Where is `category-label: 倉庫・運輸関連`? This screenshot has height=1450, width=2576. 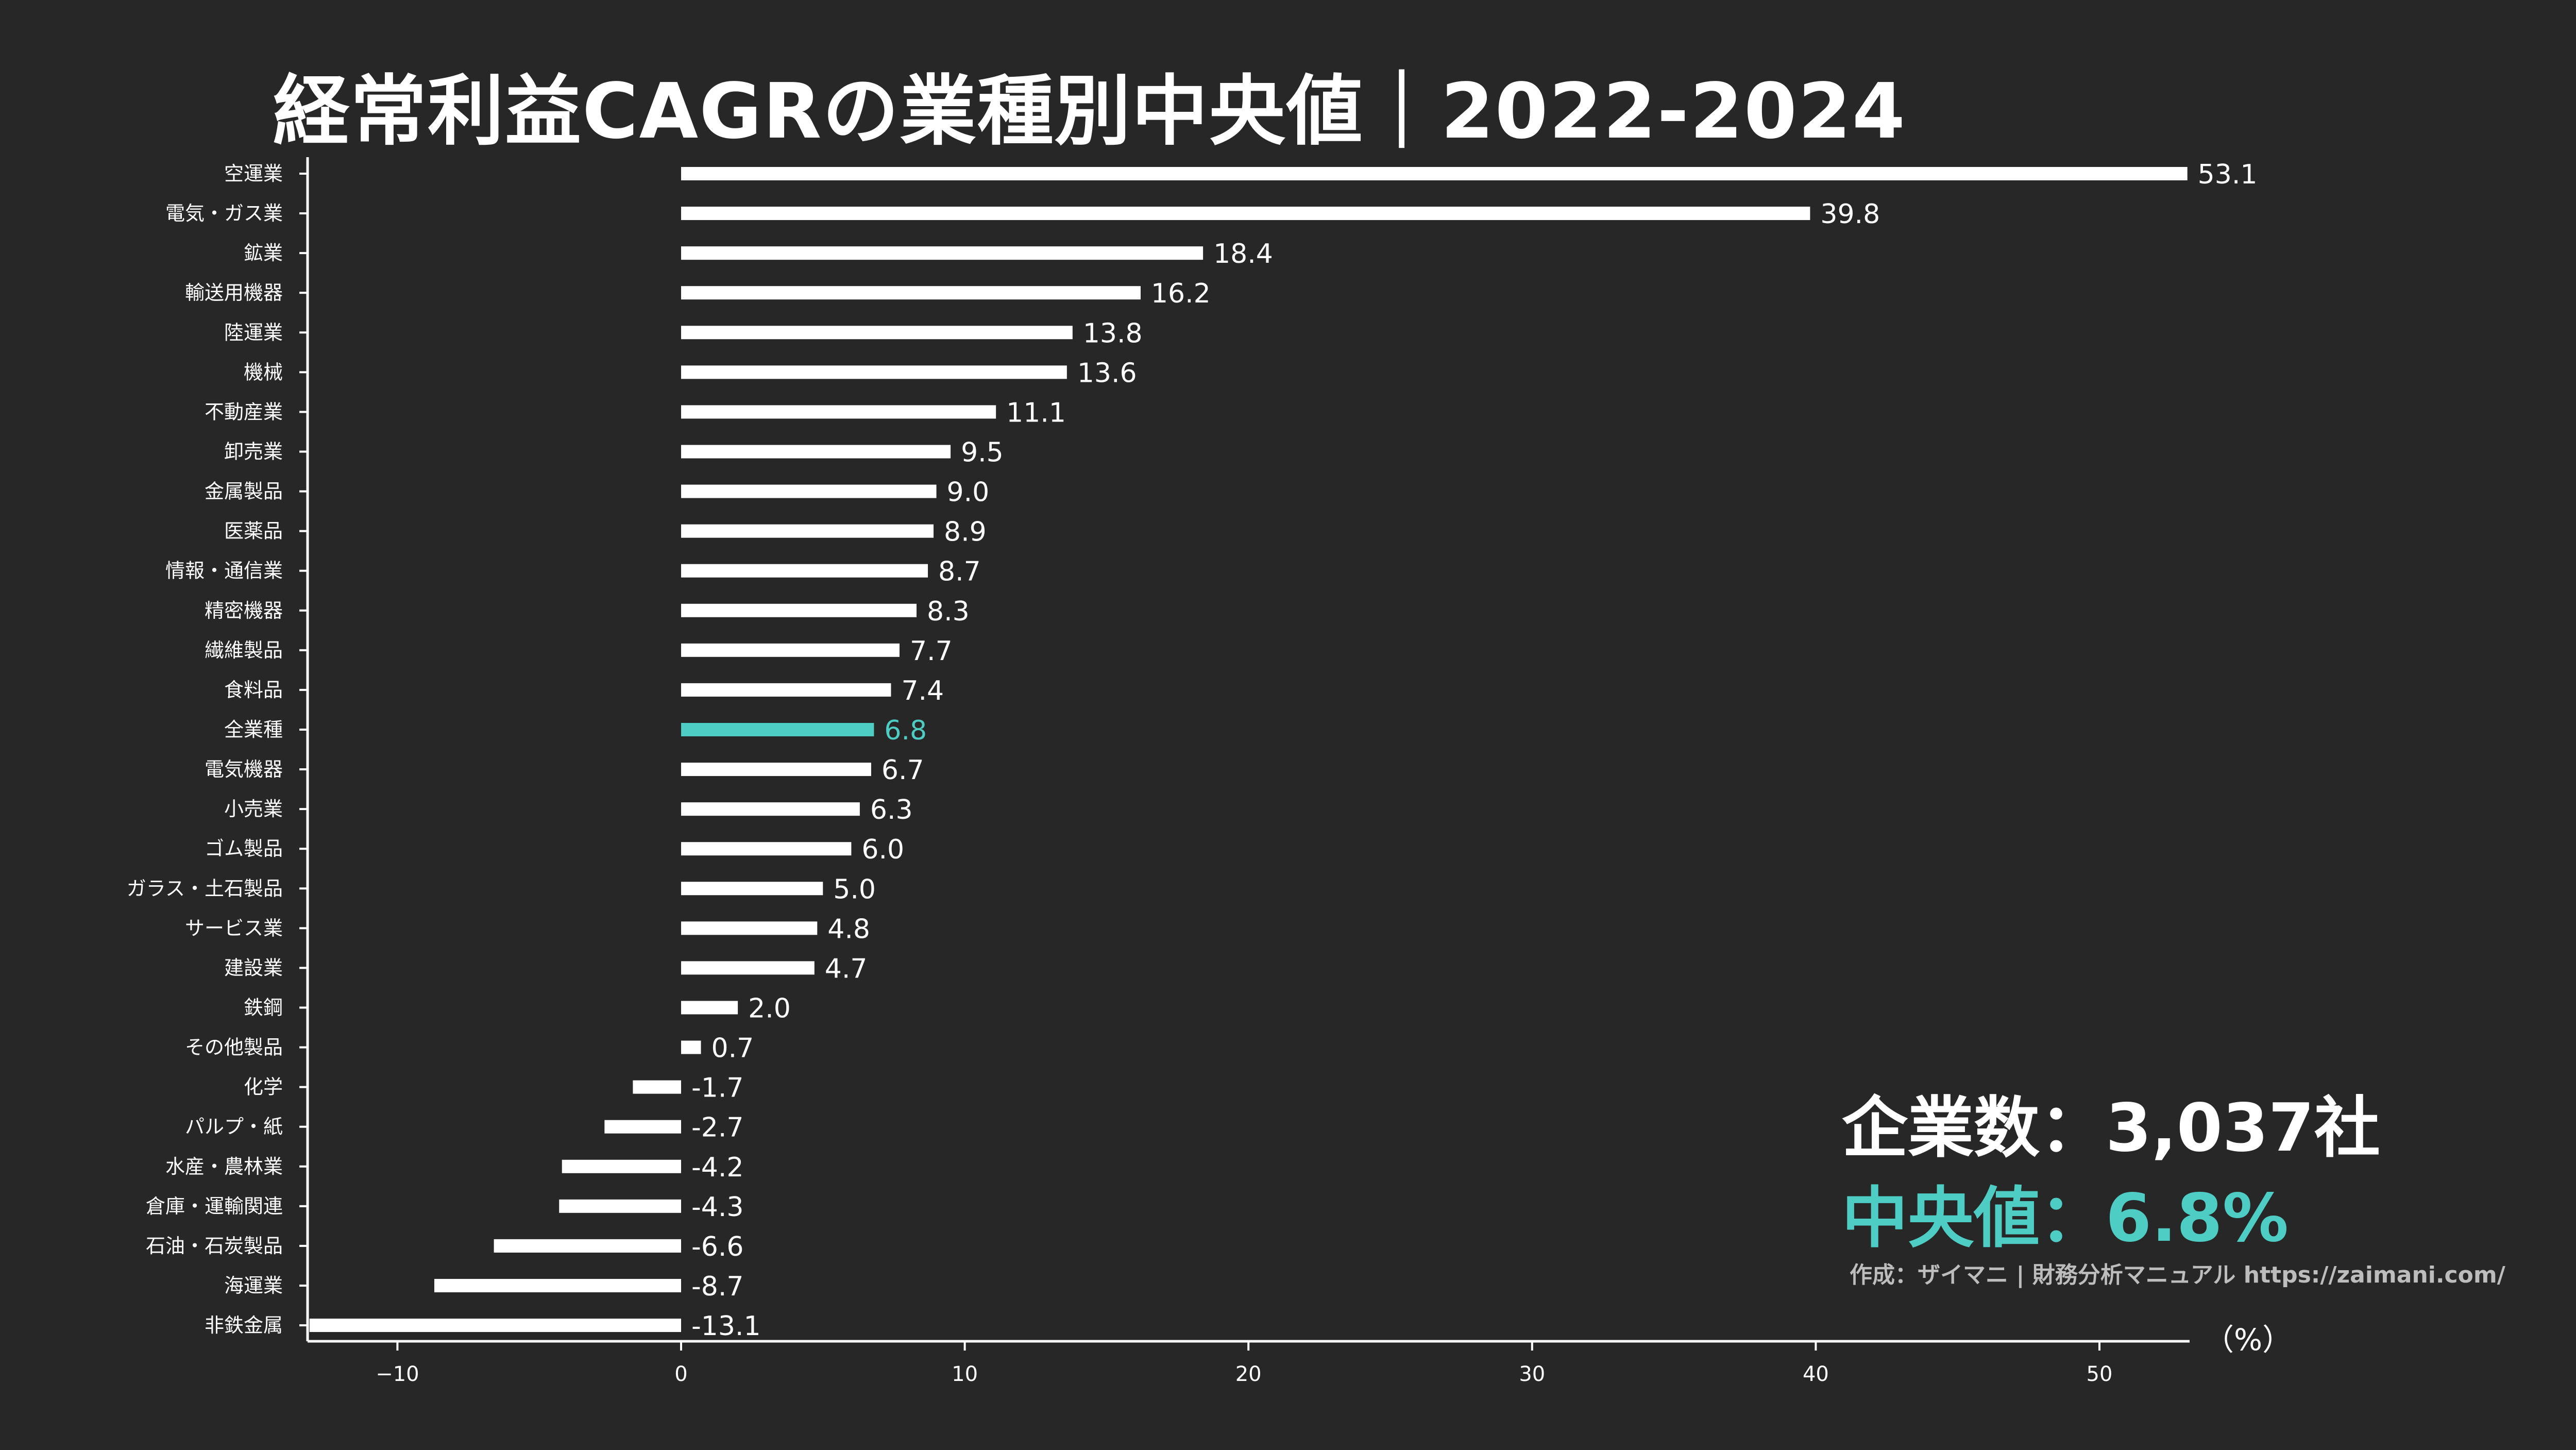 category-label: 倉庫・運輸関連 is located at coordinates (214, 1206).